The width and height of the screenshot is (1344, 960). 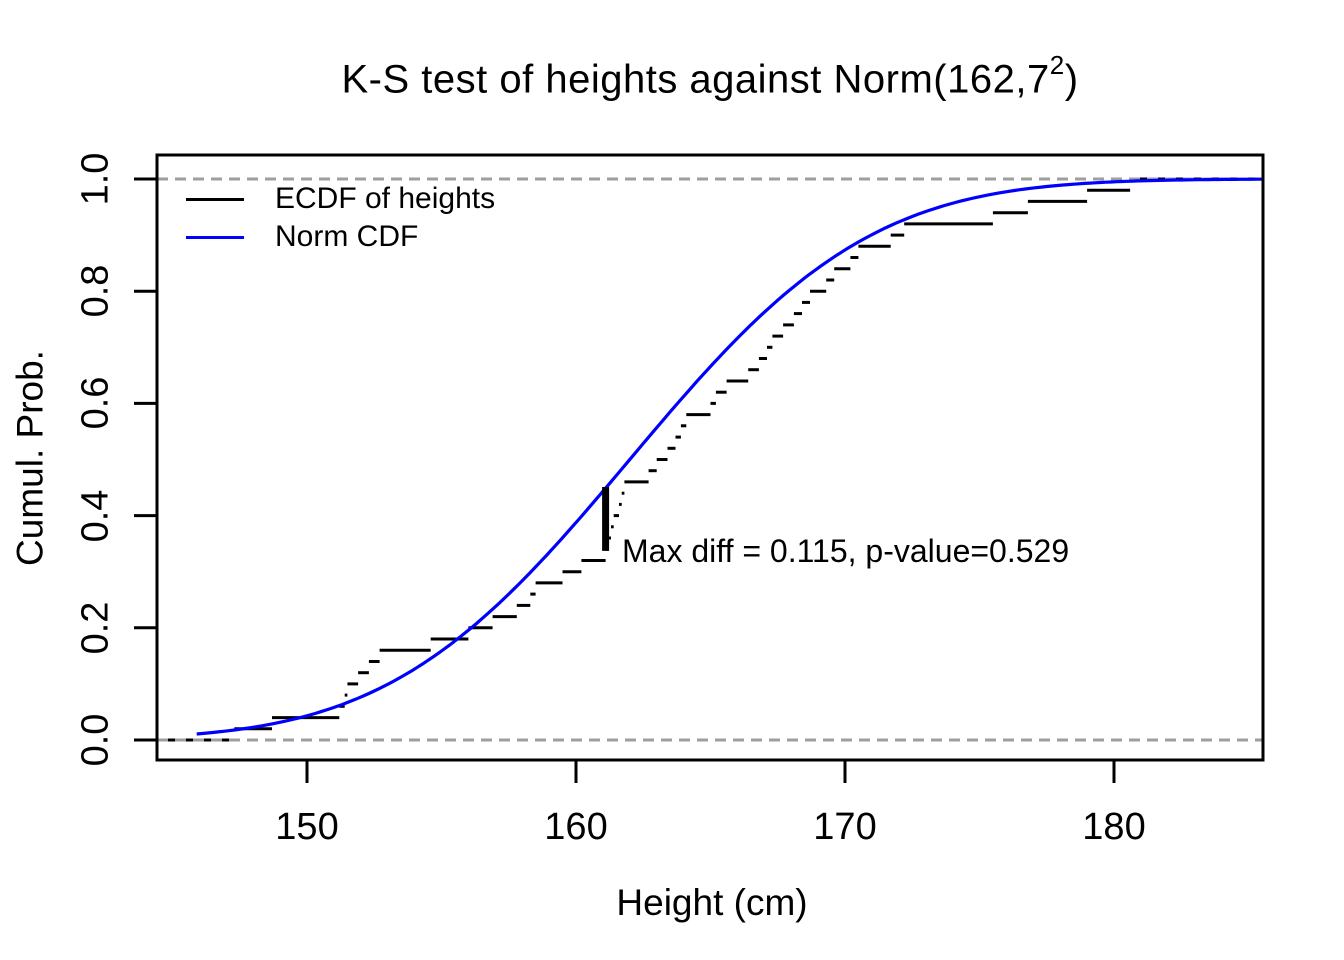 What do you see at coordinates (95, 179) in the screenshot?
I see `y-tick-label-1.0: 1.0` at bounding box center [95, 179].